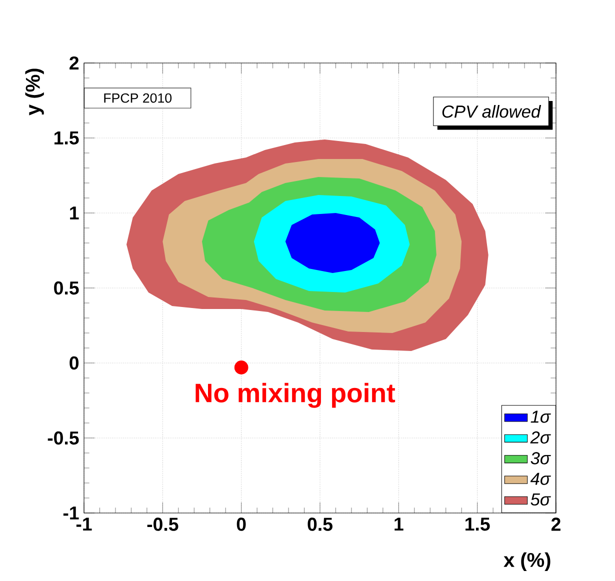 This screenshot has width=615, height=581. What do you see at coordinates (540, 416) in the screenshot?
I see `legend-label: 1σ` at bounding box center [540, 416].